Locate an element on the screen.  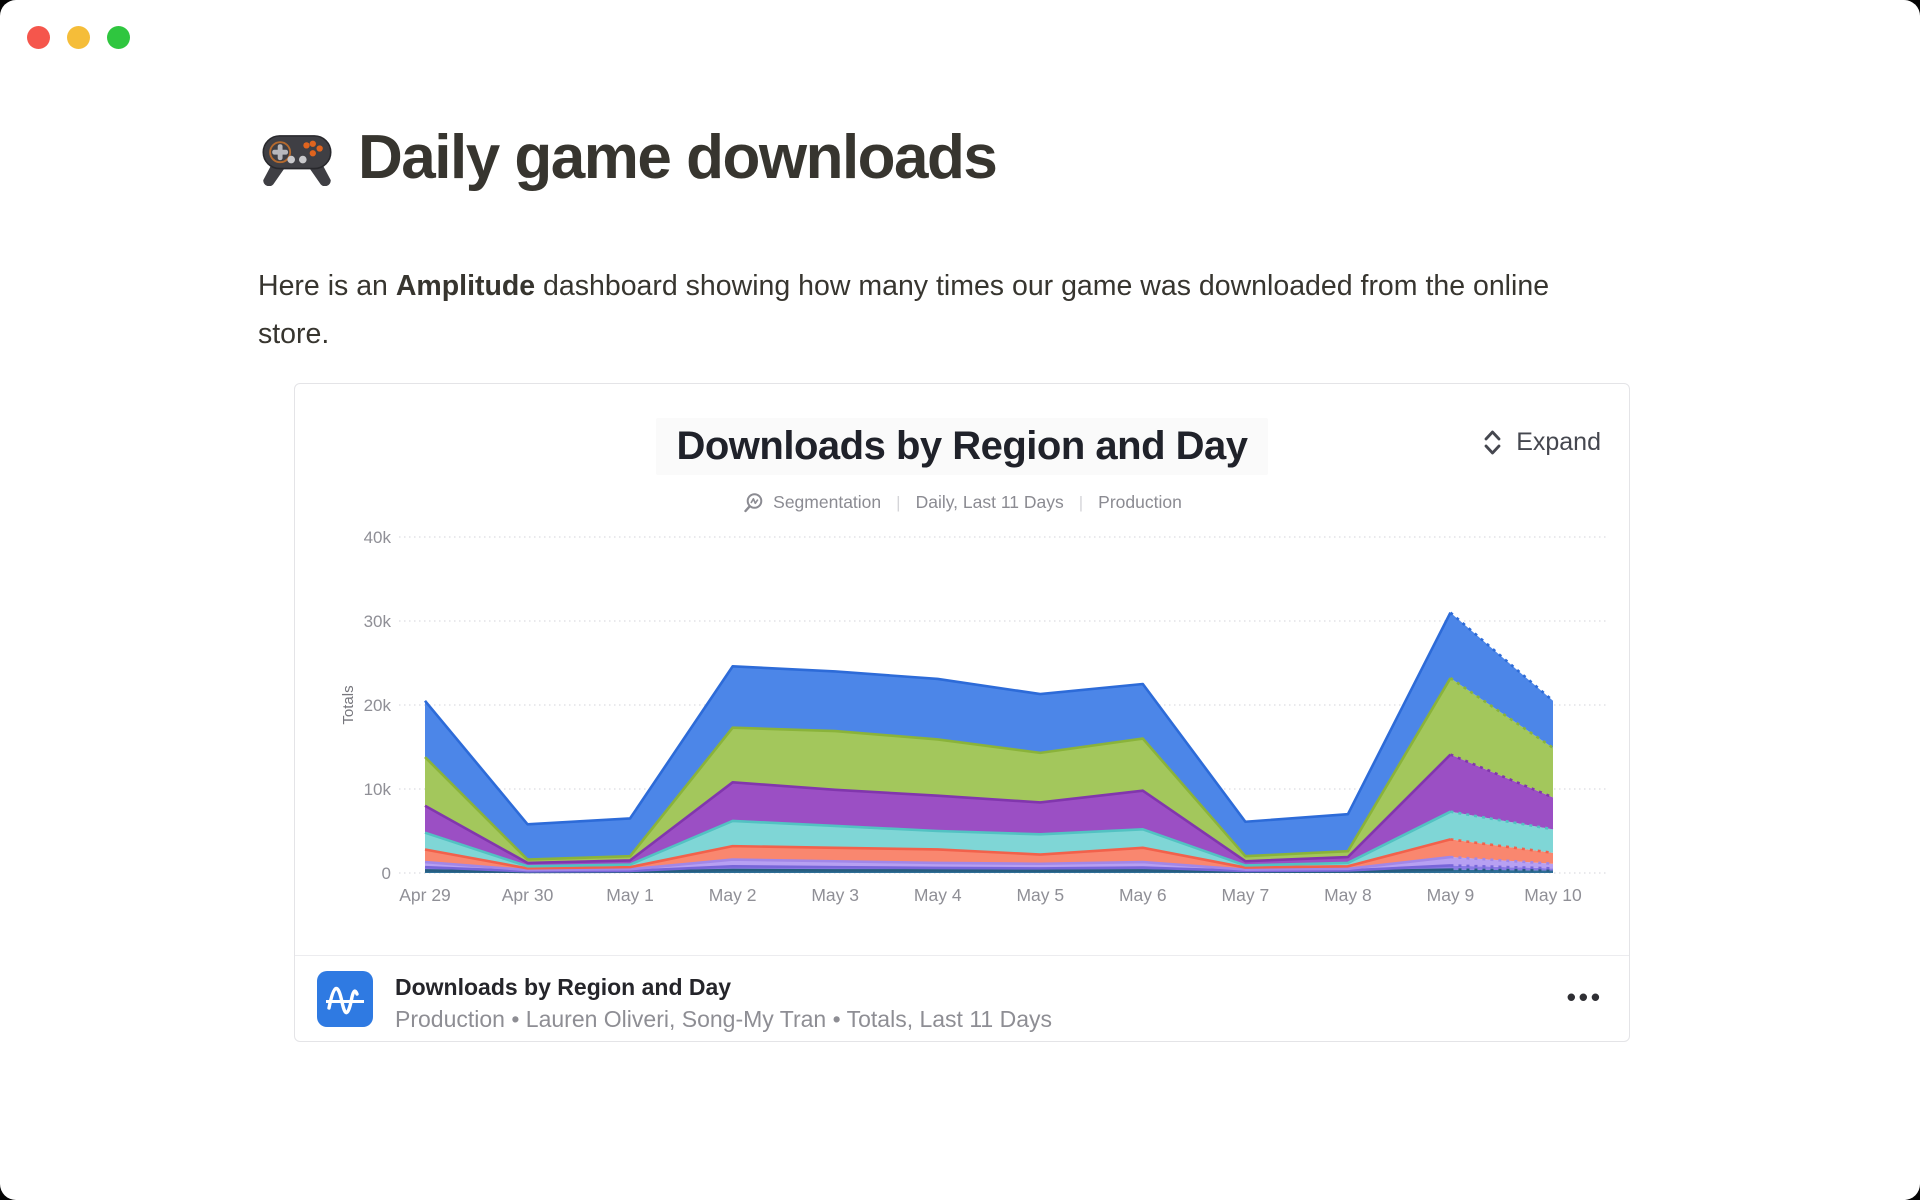
expand-button: Expand is located at coordinates (1541, 442).